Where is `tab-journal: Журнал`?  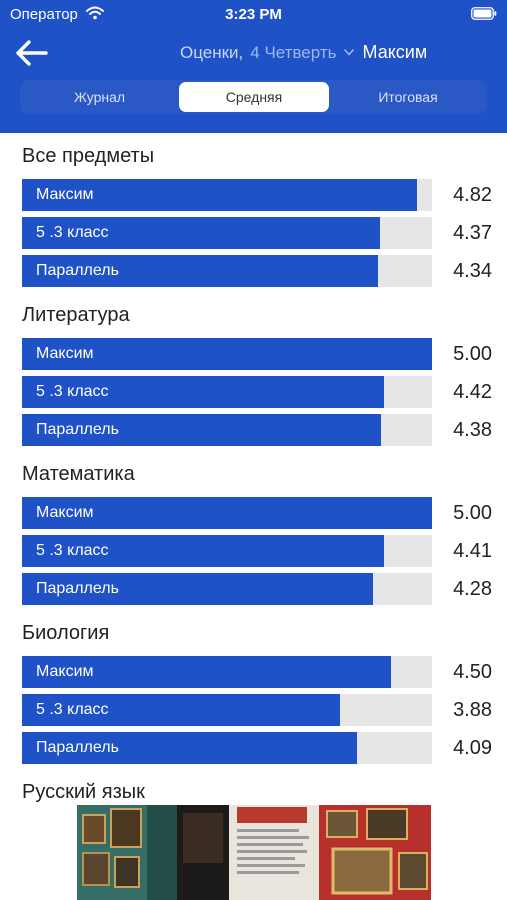 tab-journal: Журнал is located at coordinates (99, 97).